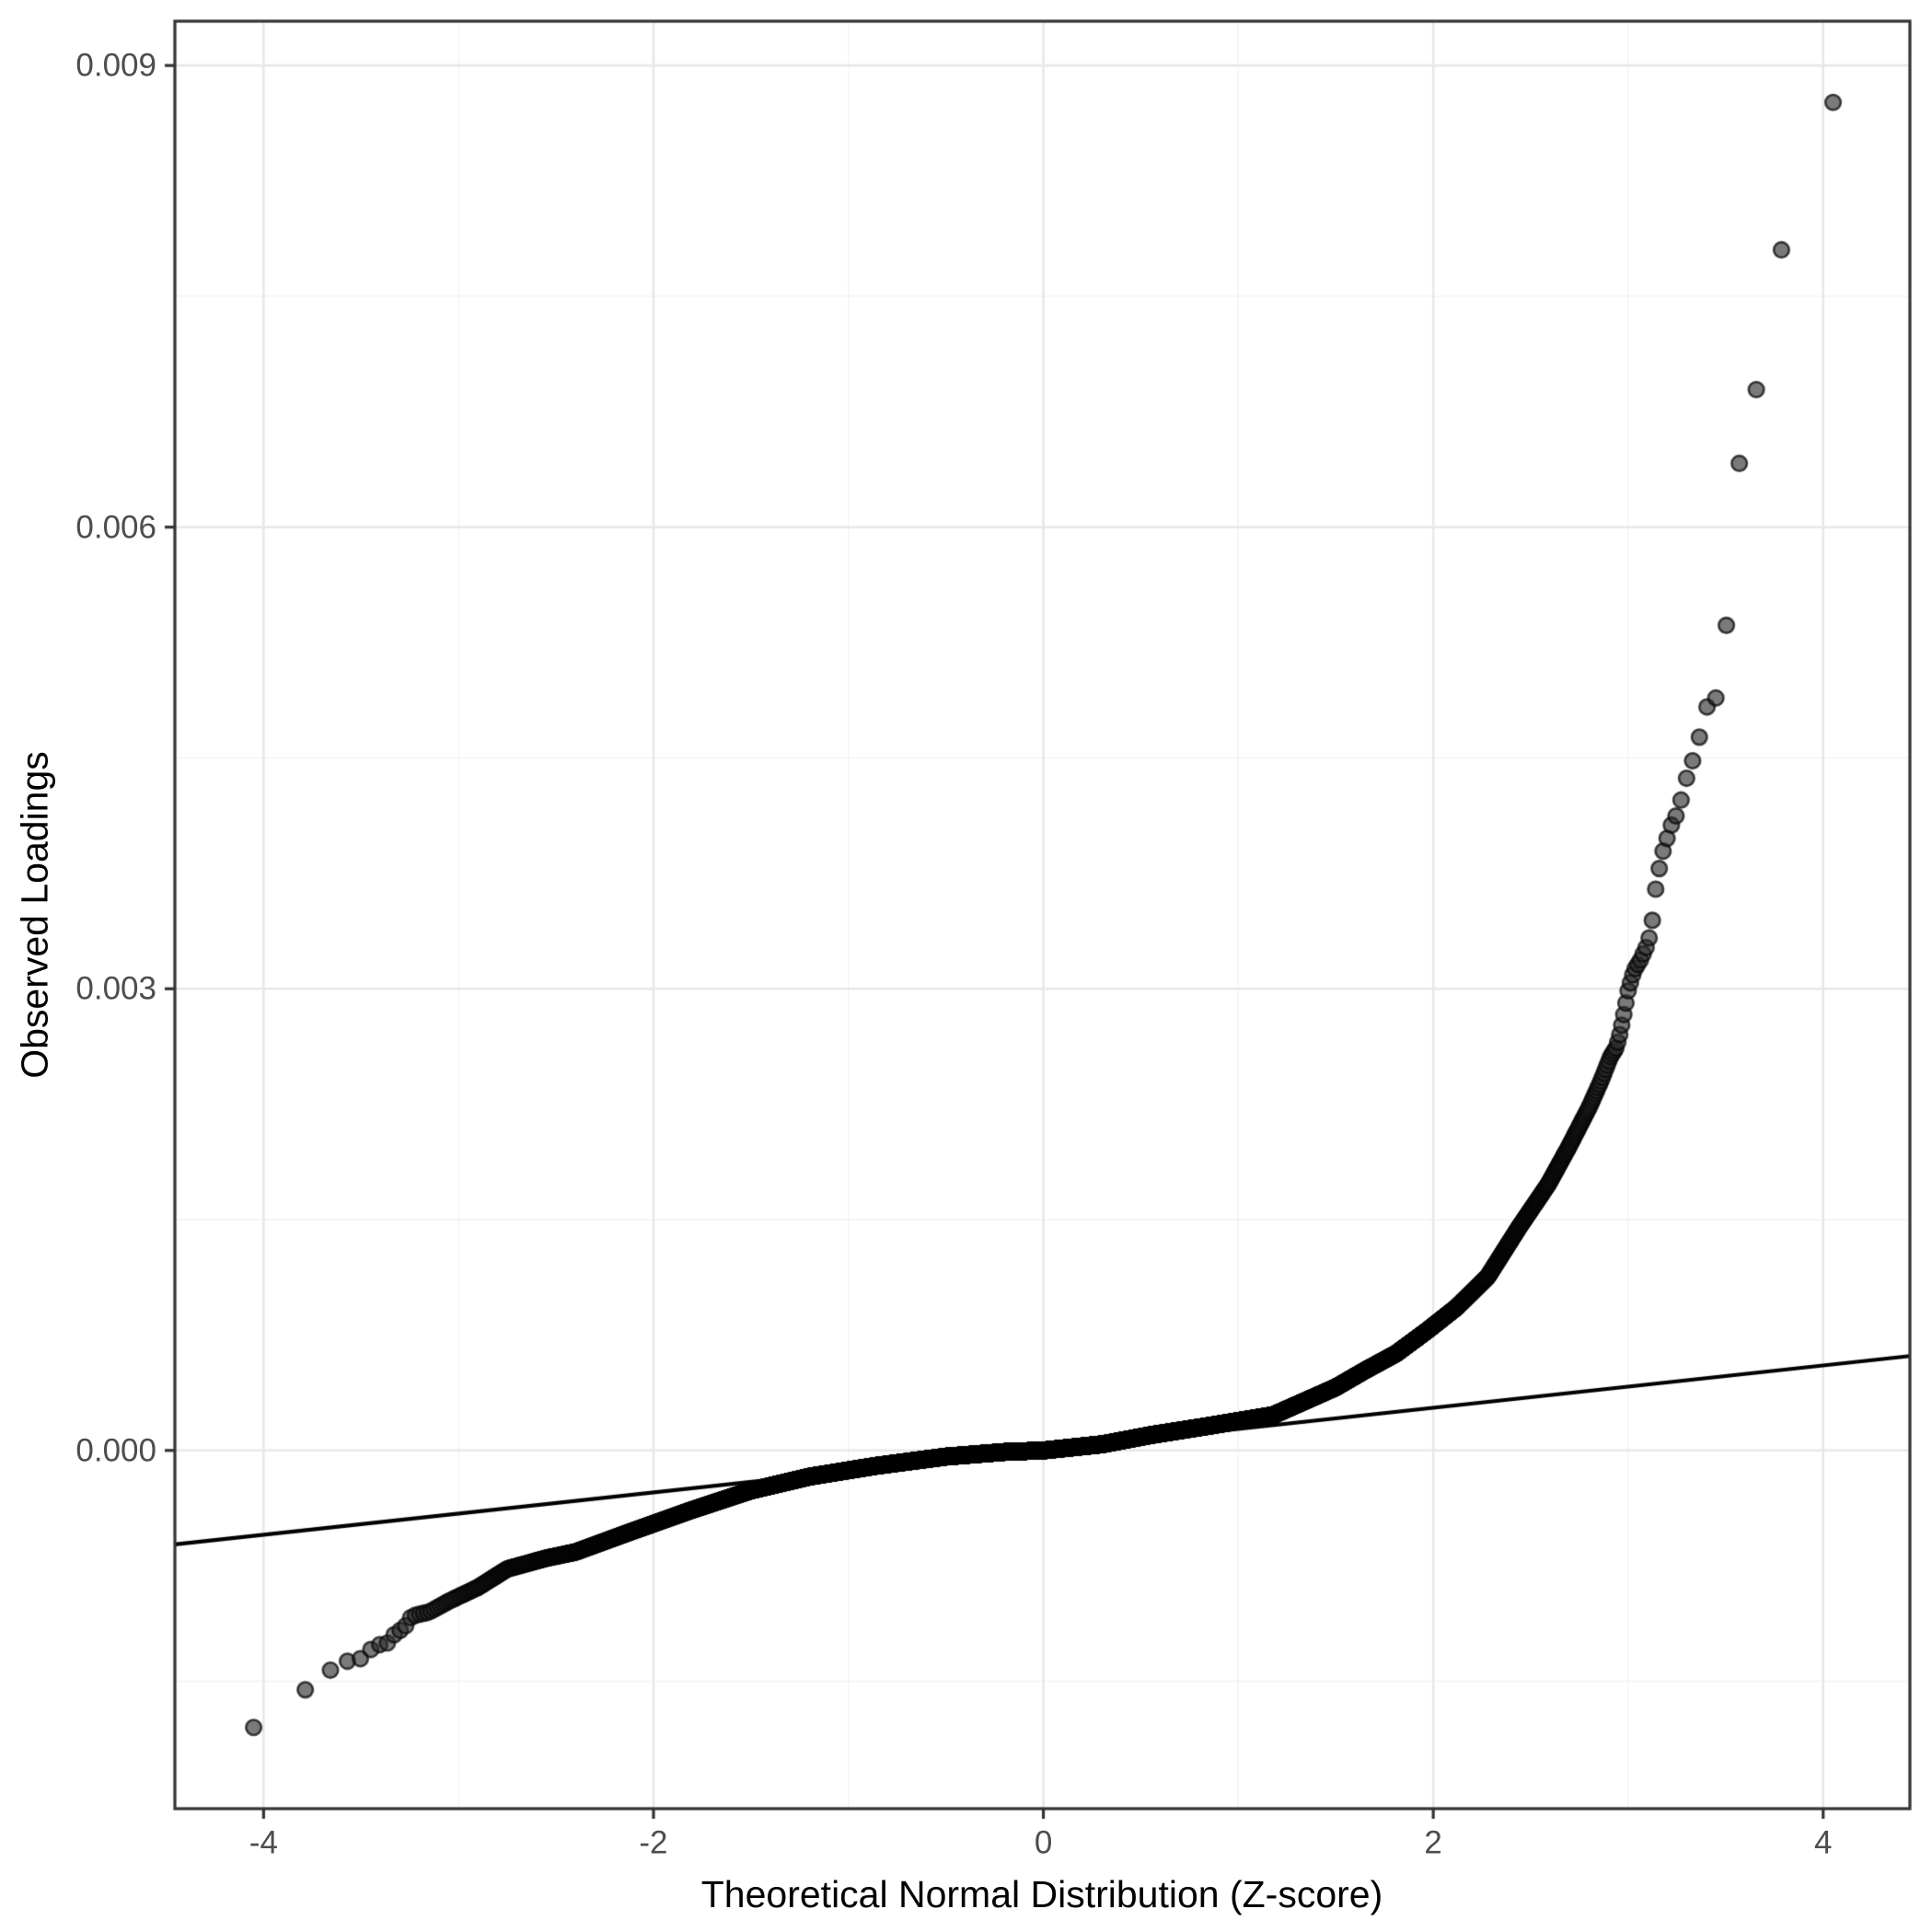 Image resolution: width=1932 pixels, height=1932 pixels. Describe the element at coordinates (116, 1451) in the screenshot. I see `y-tick-label: 0.000` at that location.